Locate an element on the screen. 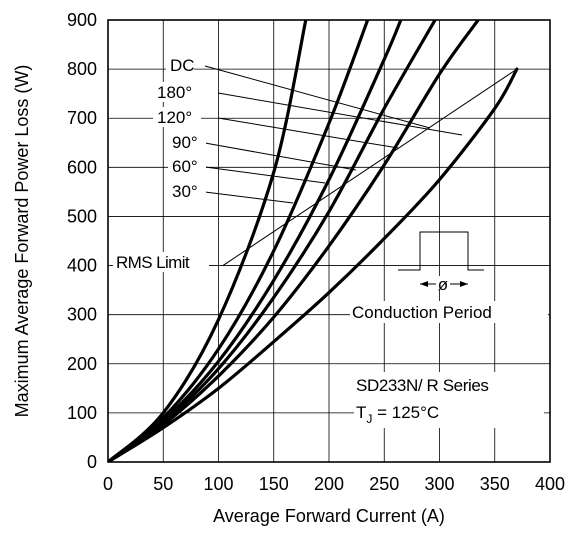 The image size is (586, 546). phi-backdrop is located at coordinates (443, 283).